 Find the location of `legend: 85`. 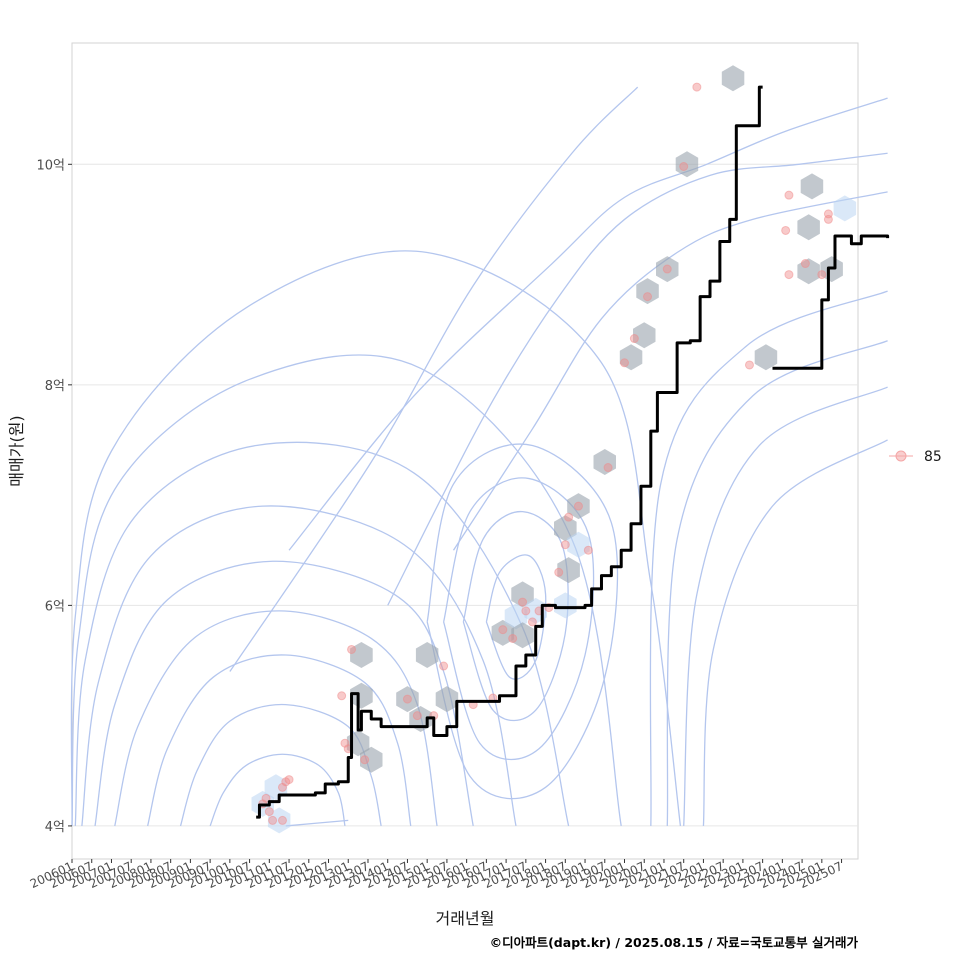

legend: 85 is located at coordinates (915, 457).